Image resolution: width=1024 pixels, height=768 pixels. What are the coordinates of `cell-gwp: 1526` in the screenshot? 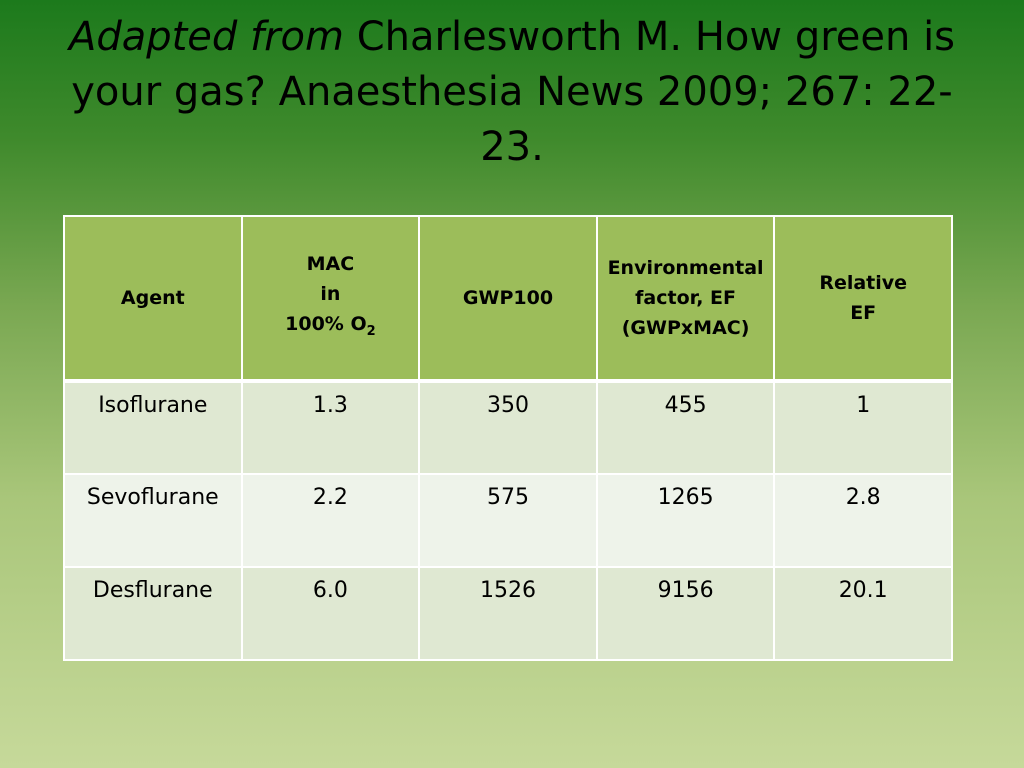 It's located at (508, 613).